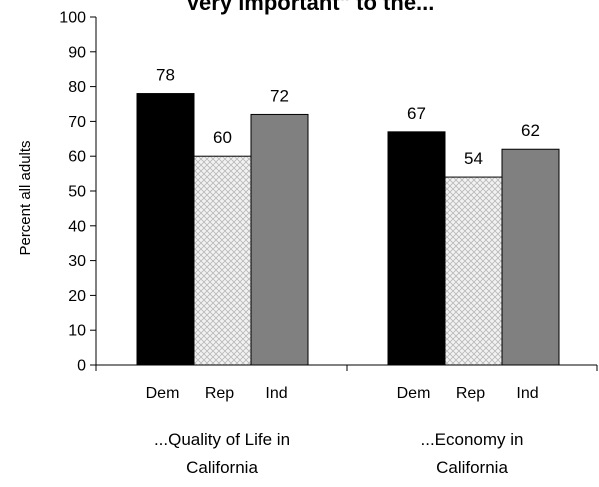 The image size is (599, 487). What do you see at coordinates (279, 95) in the screenshot?
I see `data-label: 72` at bounding box center [279, 95].